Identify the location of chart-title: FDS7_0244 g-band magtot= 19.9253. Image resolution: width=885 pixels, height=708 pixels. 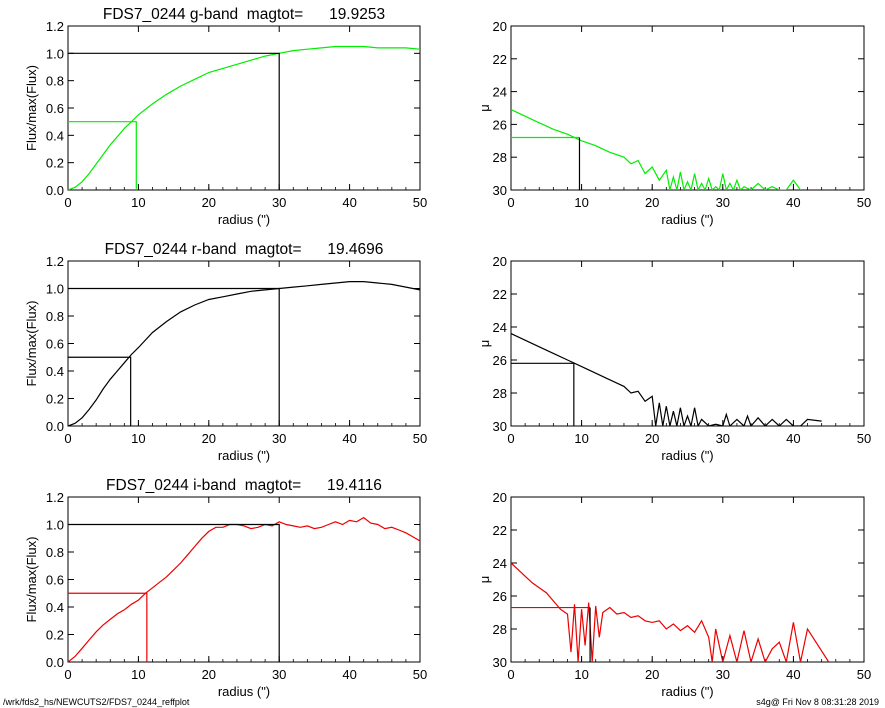
(244, 14).